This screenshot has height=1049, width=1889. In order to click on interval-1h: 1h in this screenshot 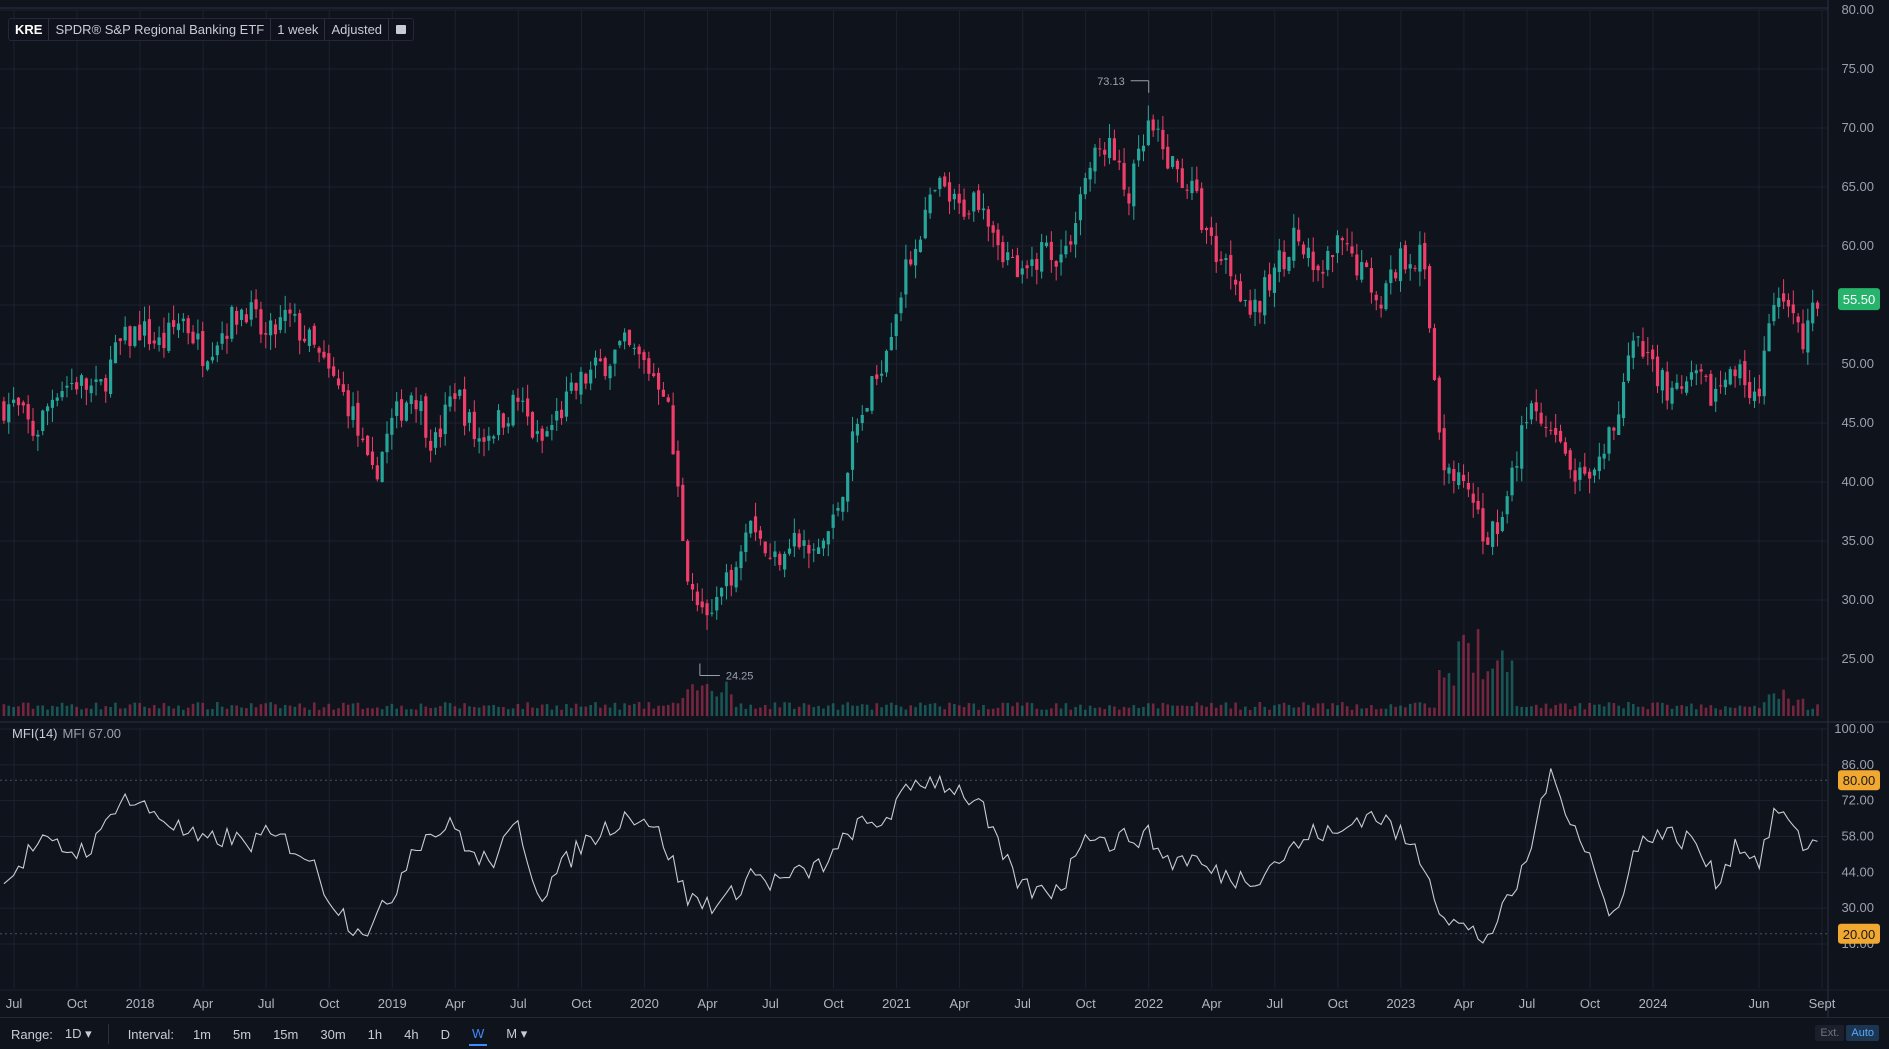, I will do `click(375, 1034)`.